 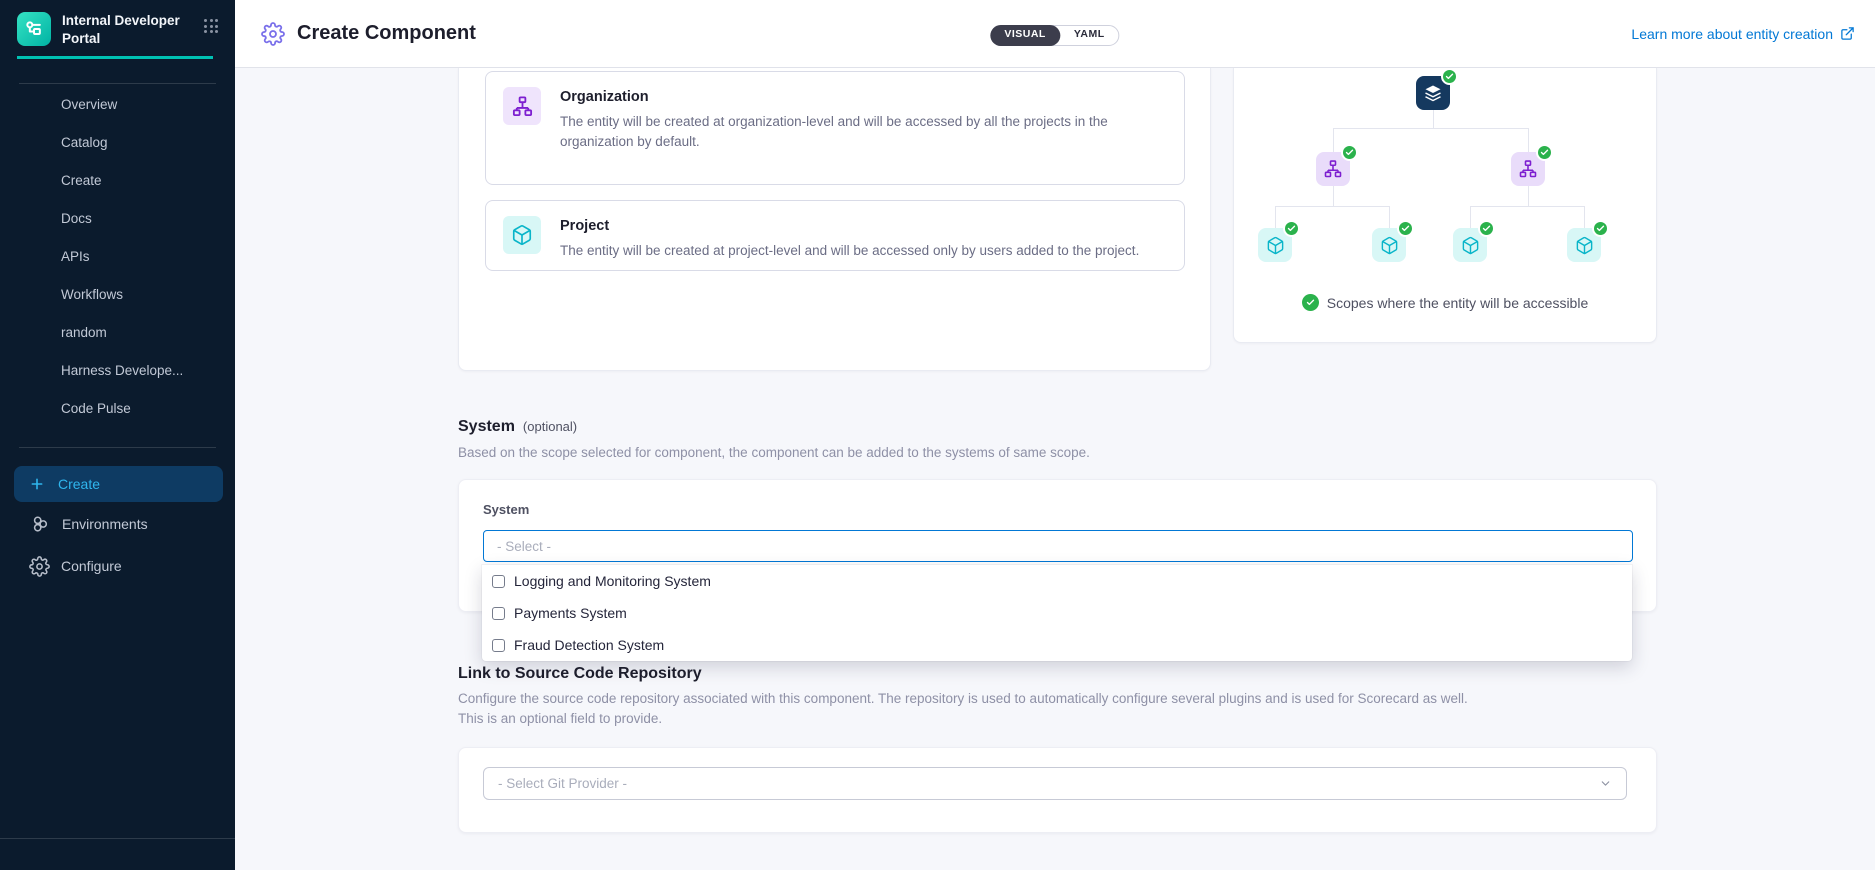 I want to click on system-optional-label: (optional), so click(x=550, y=426).